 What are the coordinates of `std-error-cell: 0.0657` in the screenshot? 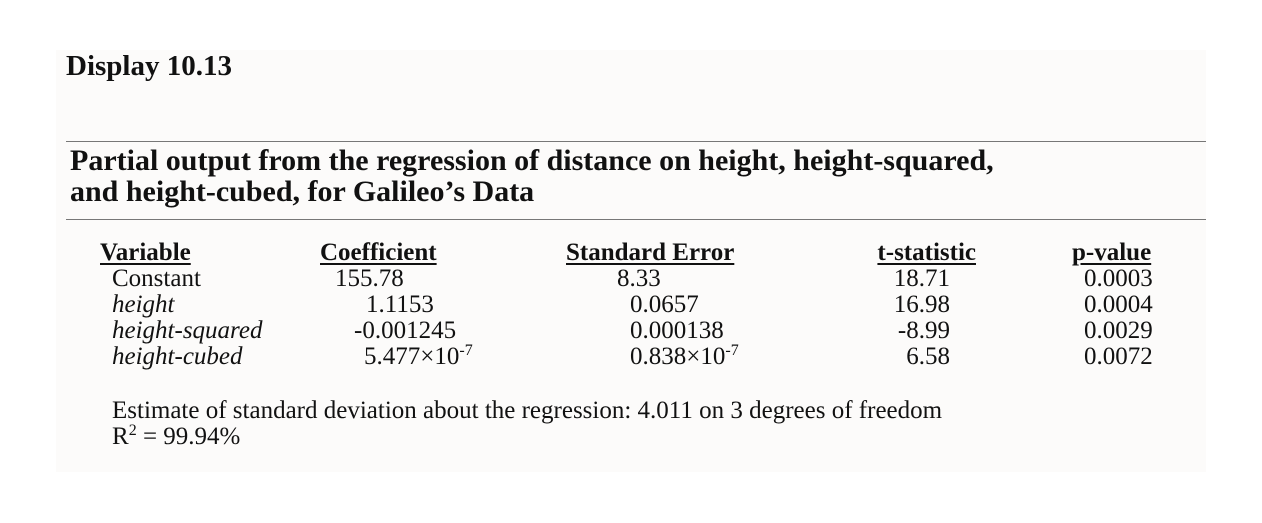 It's located at (664, 304).